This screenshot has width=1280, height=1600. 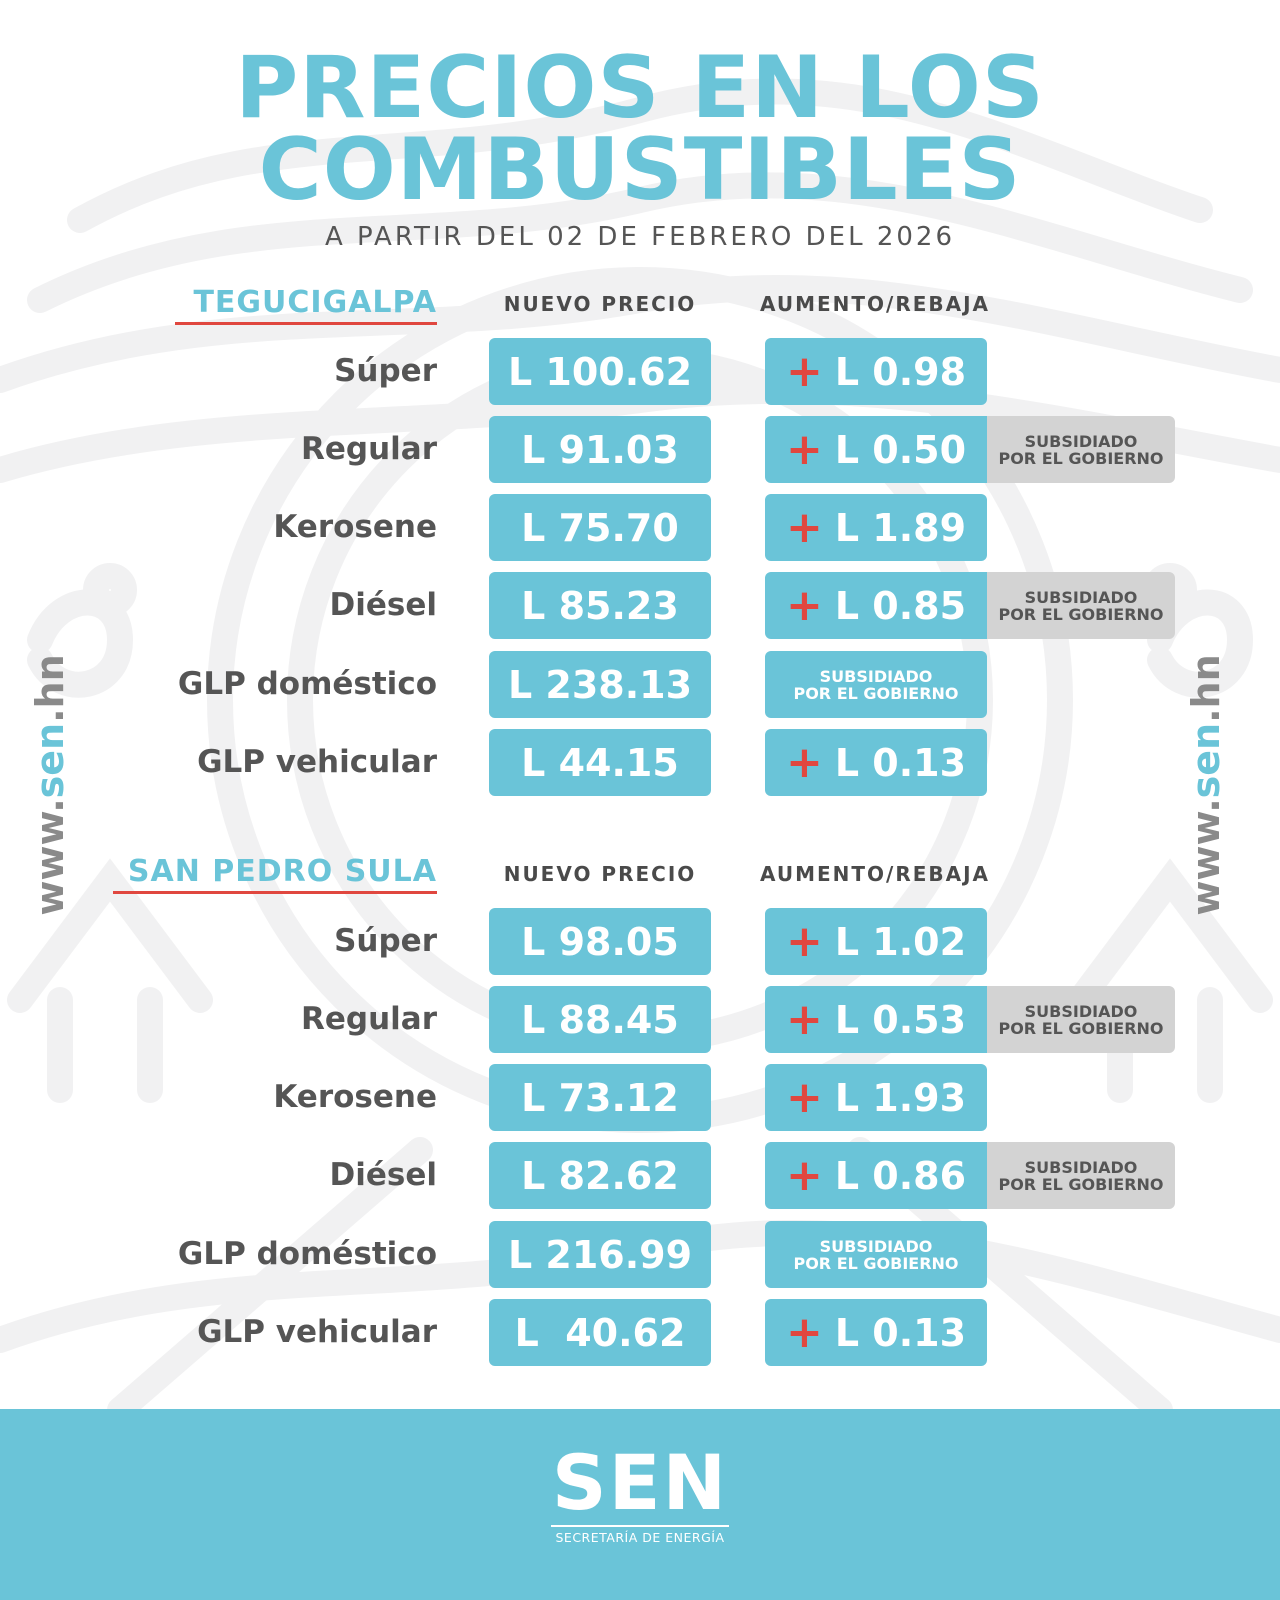 I want to click on change-box: + L 1.89, so click(x=876, y=527).